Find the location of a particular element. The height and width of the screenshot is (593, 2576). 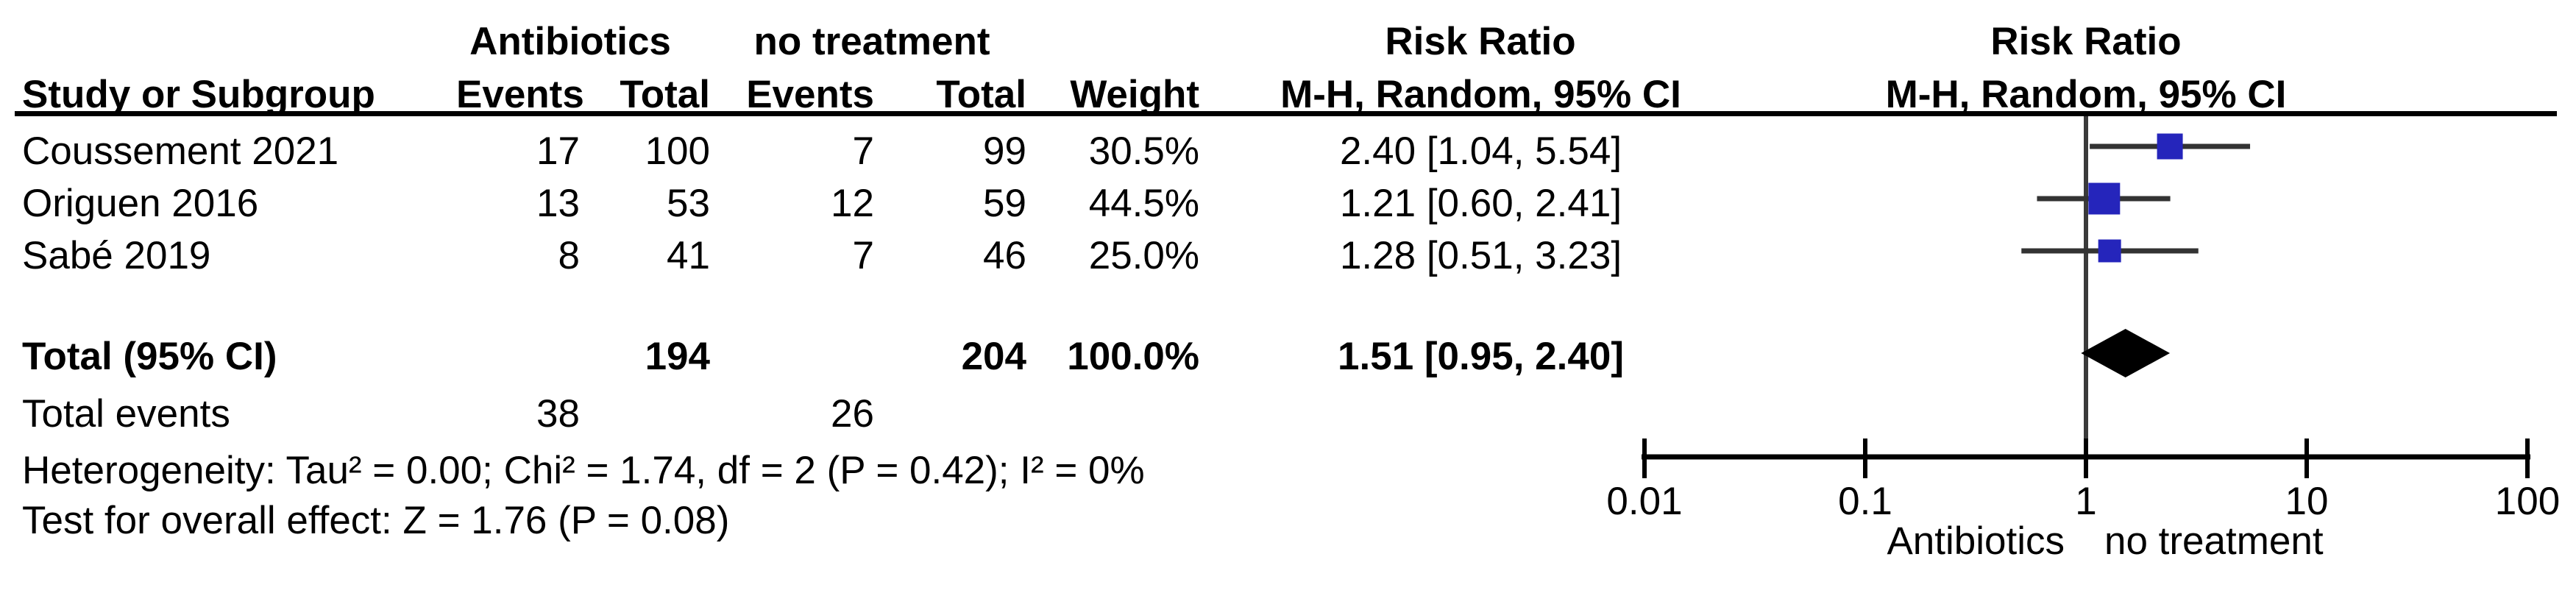

study-name: Sabé 2019 is located at coordinates (116, 255).